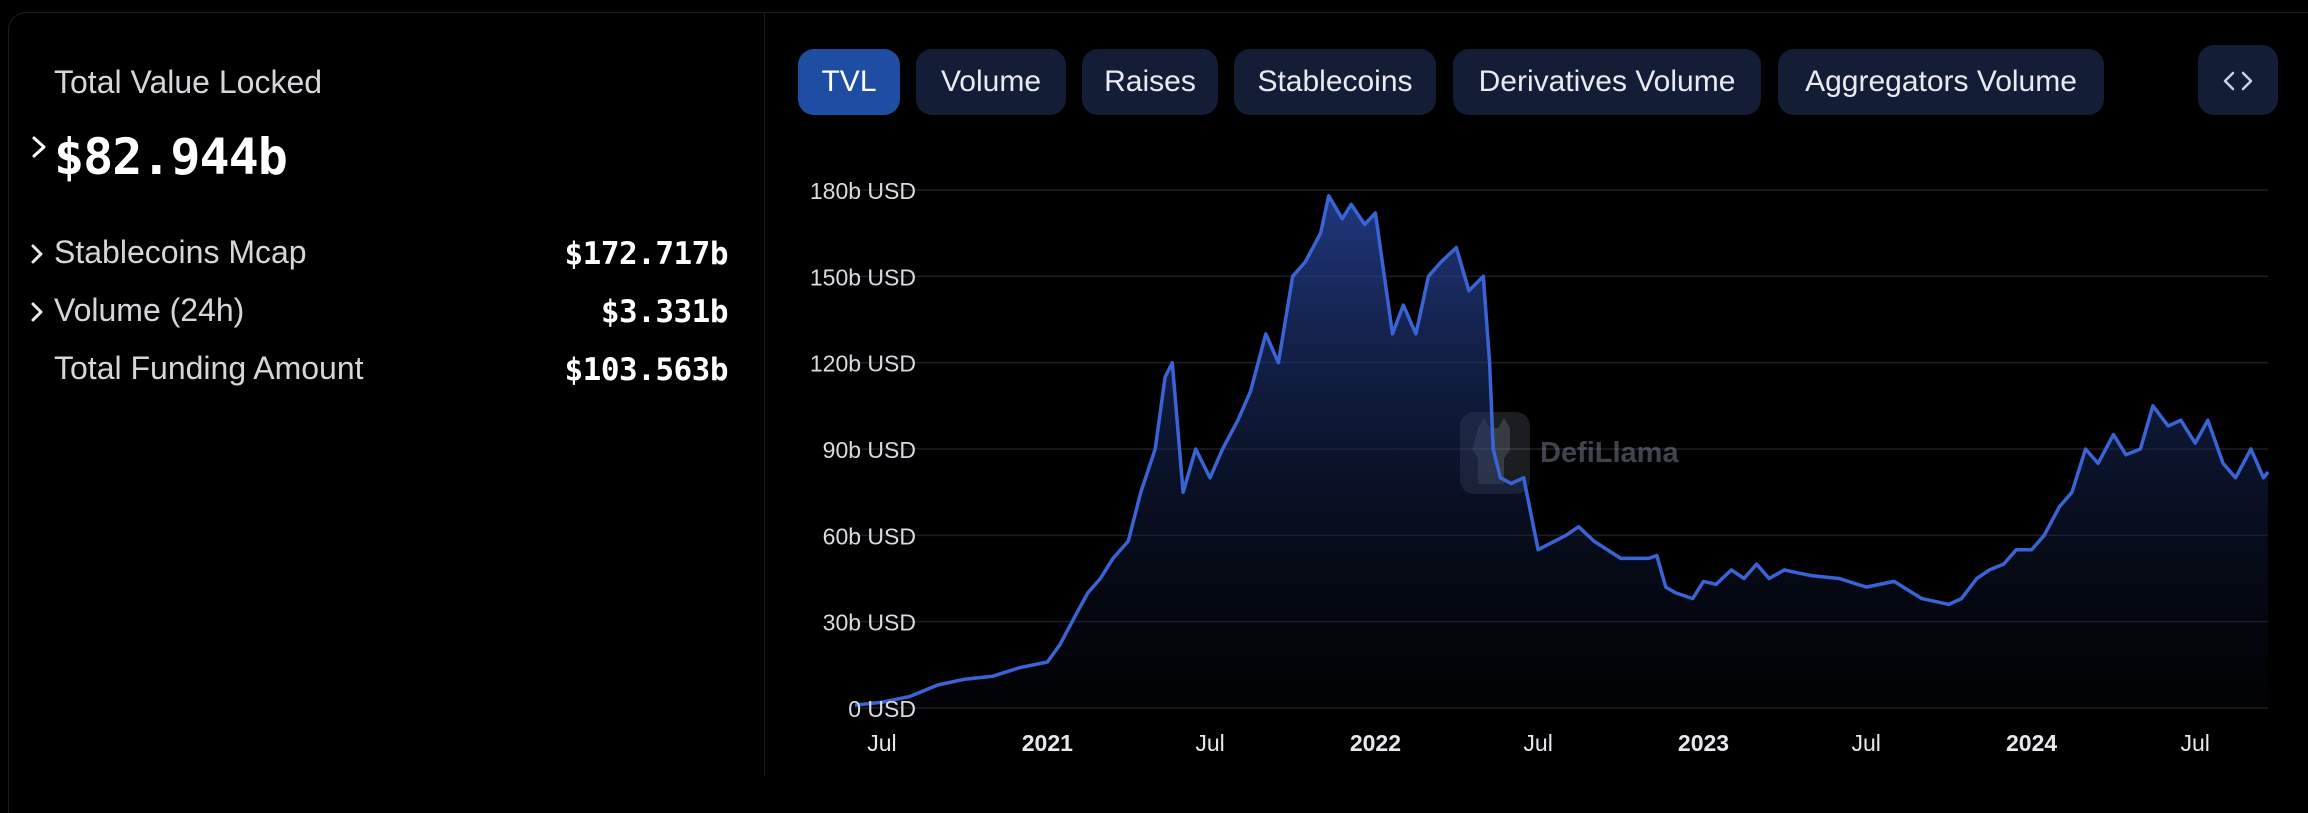 The width and height of the screenshot is (2308, 813). I want to click on metric-value: $103.563b, so click(646, 370).